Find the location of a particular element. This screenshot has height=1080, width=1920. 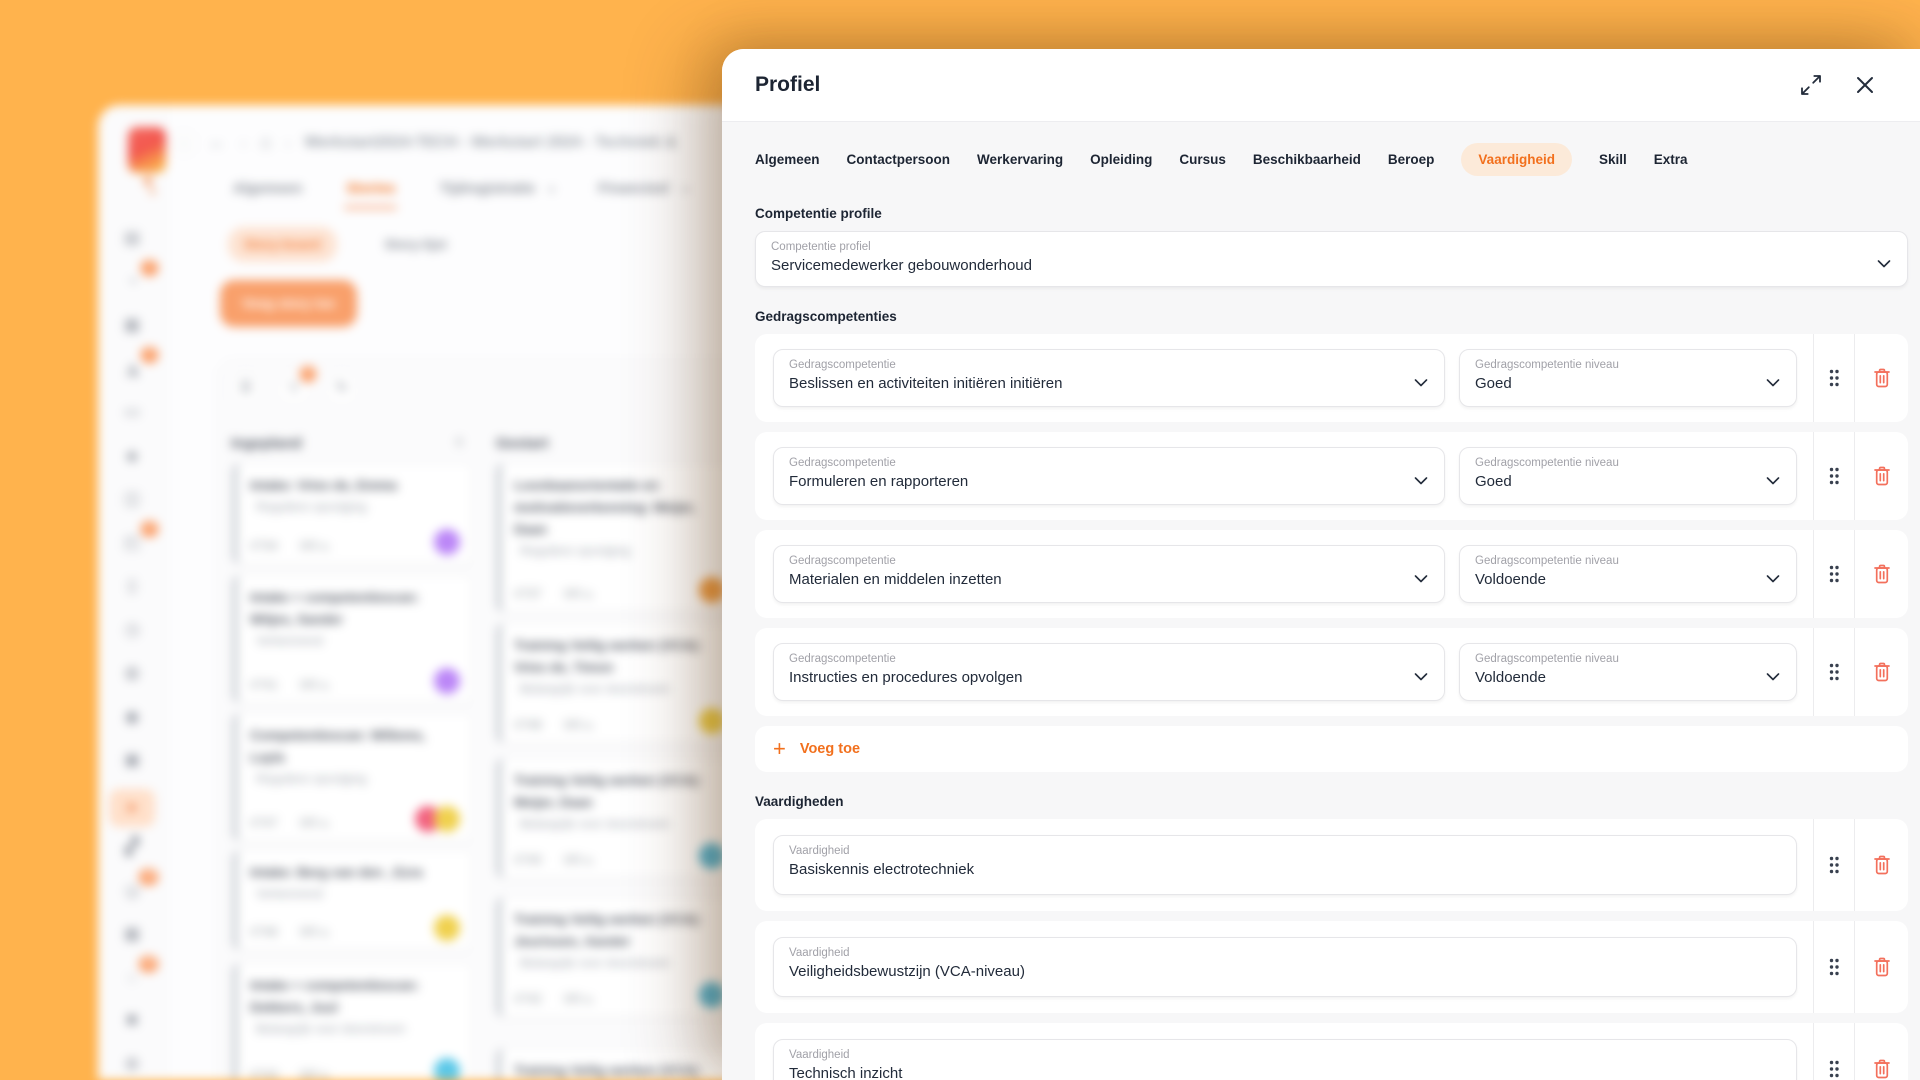

tab-werkervaring: Werkervaring is located at coordinates (1020, 159).